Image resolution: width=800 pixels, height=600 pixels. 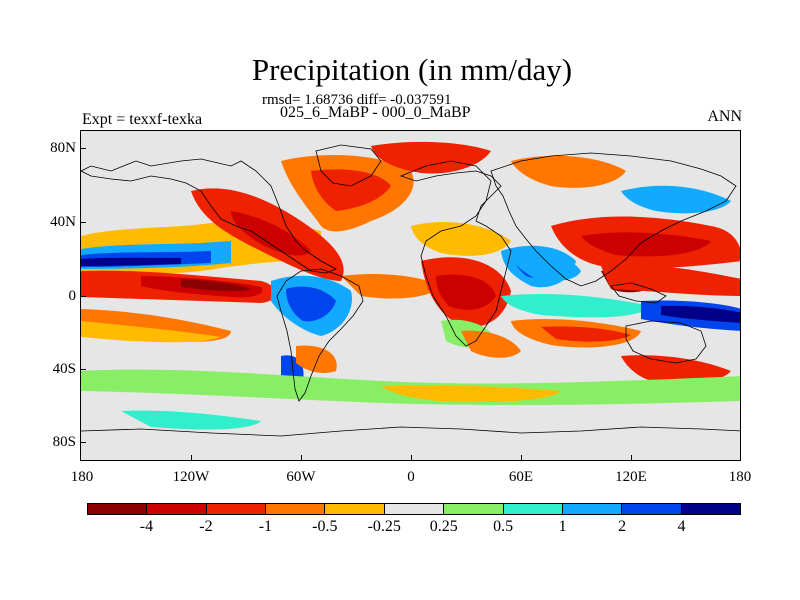 What do you see at coordinates (216, 285) in the screenshot?
I see `dry-deep-eq-pacific` at bounding box center [216, 285].